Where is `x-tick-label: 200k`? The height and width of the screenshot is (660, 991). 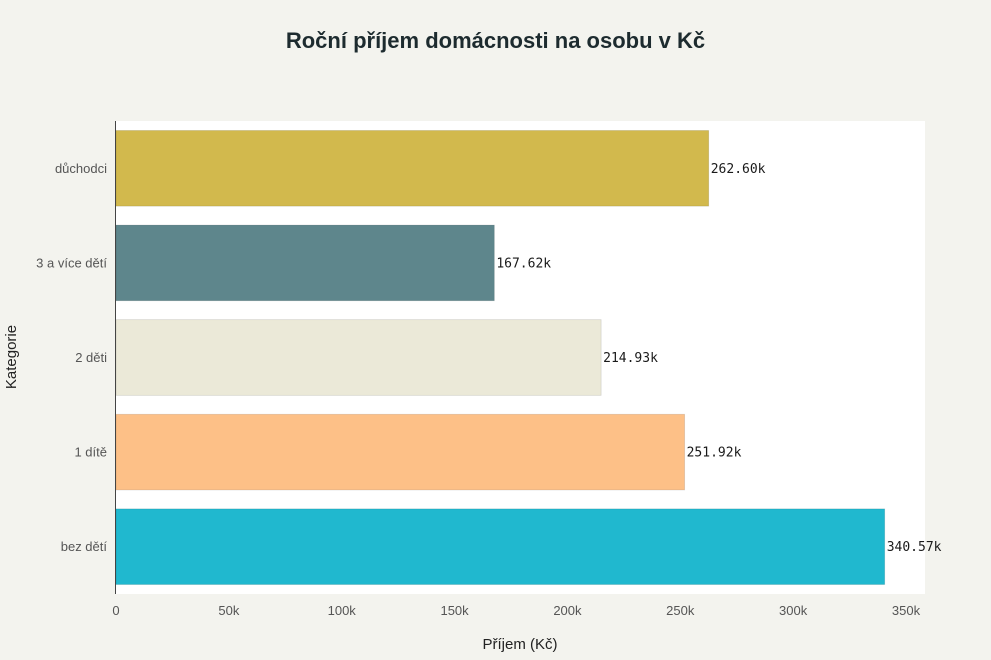 x-tick-label: 200k is located at coordinates (567, 610).